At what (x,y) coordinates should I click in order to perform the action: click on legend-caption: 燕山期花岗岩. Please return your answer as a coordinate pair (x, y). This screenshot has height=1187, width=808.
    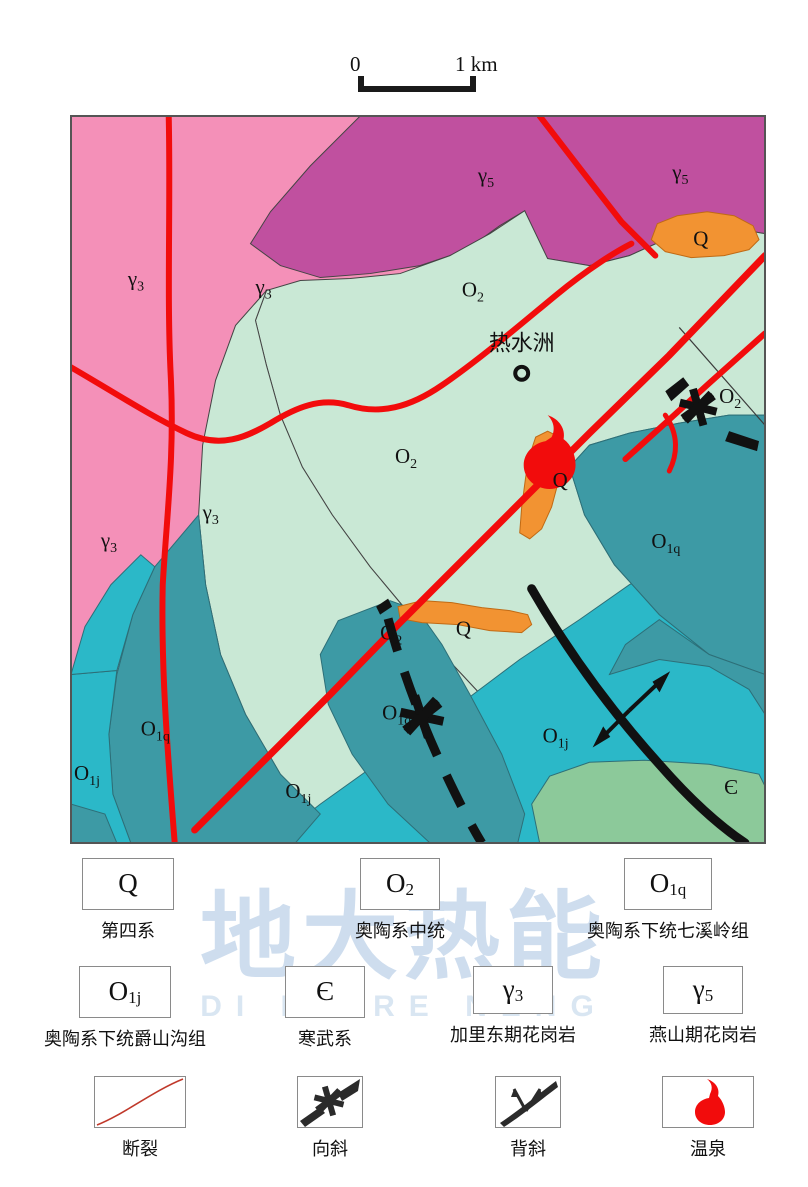
    Looking at the image, I should click on (703, 1035).